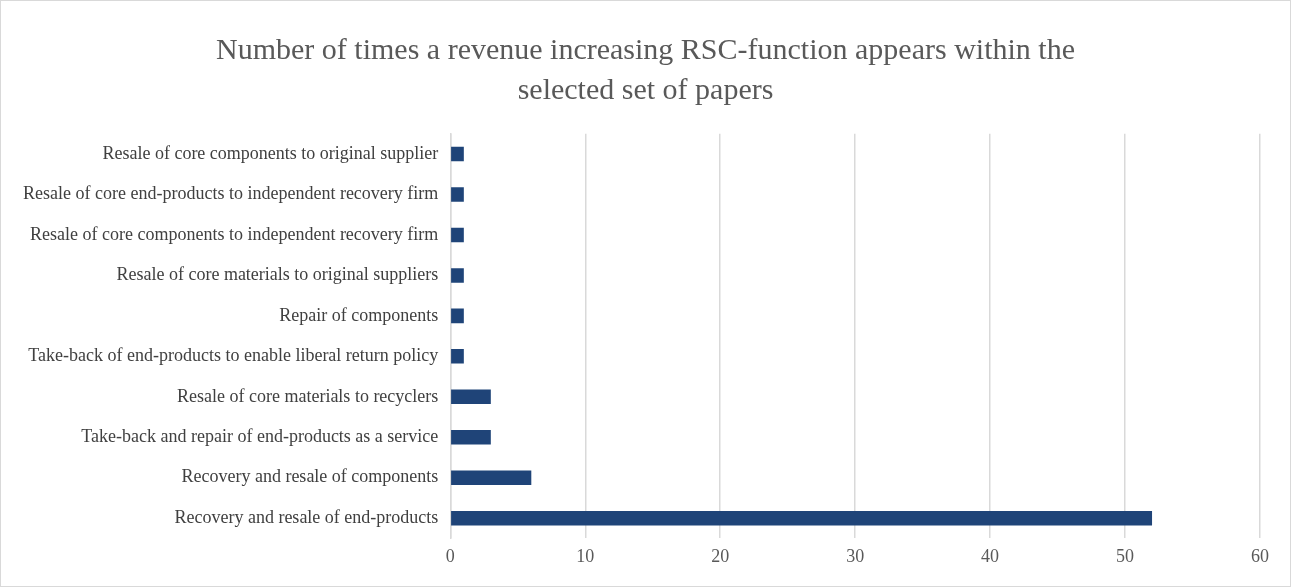  I want to click on y-tick-label: Recovery and resale of end-products, so click(306, 516).